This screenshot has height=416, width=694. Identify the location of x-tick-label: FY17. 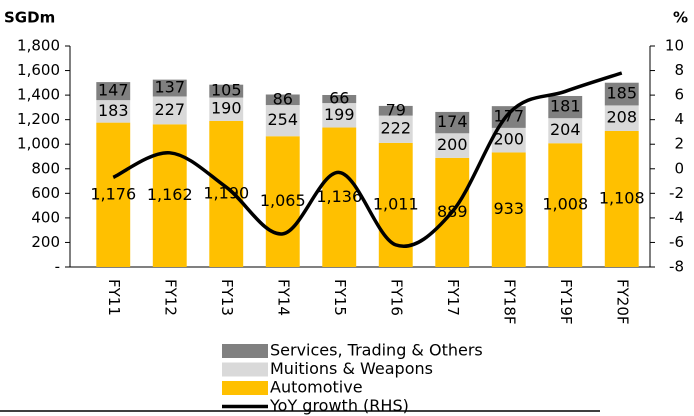
(453, 297).